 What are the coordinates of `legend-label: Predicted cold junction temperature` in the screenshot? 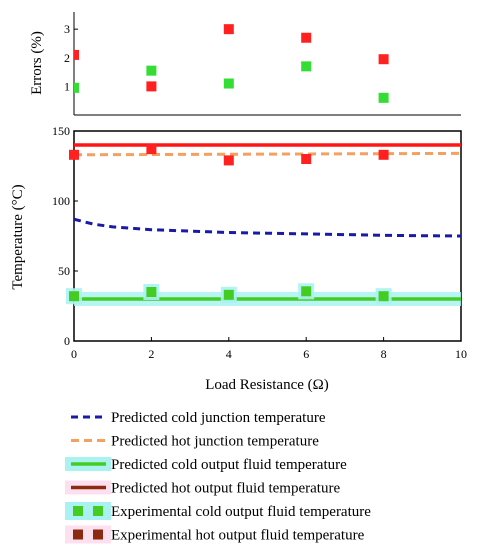 It's located at (218, 418).